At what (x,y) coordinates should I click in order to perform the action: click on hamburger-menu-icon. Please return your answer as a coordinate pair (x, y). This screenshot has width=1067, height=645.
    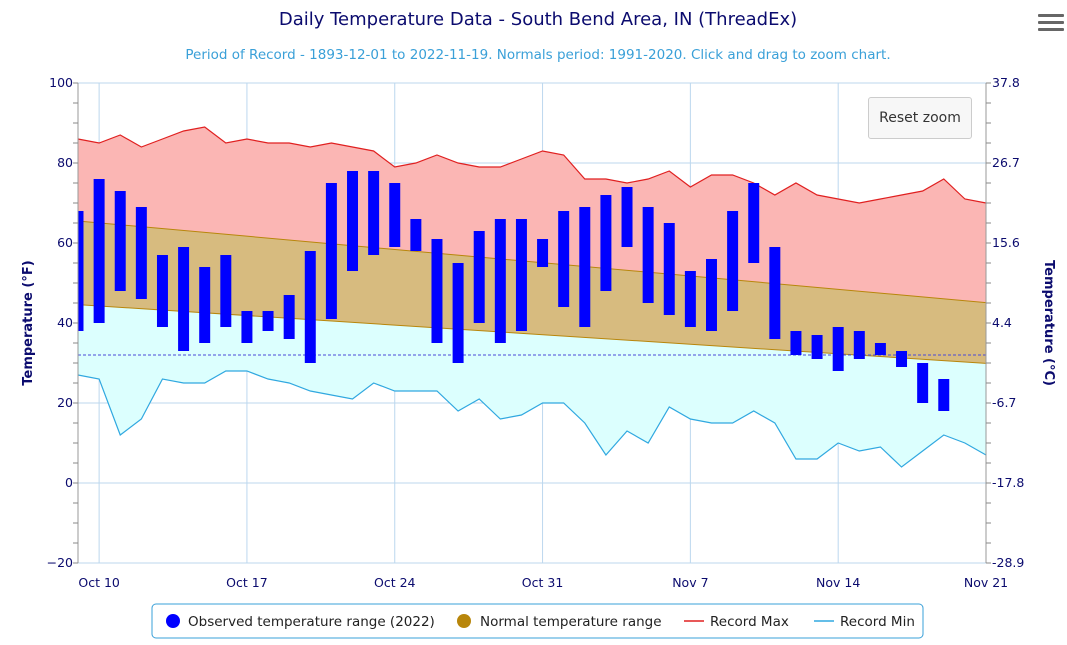
    Looking at the image, I should click on (1051, 15).